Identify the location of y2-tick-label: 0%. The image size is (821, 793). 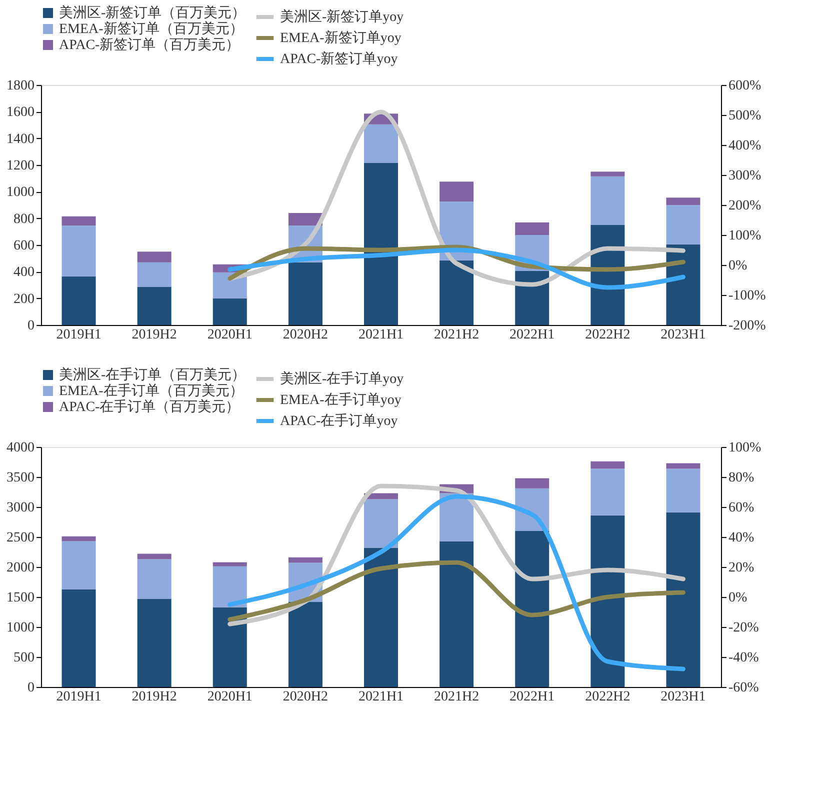
(738, 266).